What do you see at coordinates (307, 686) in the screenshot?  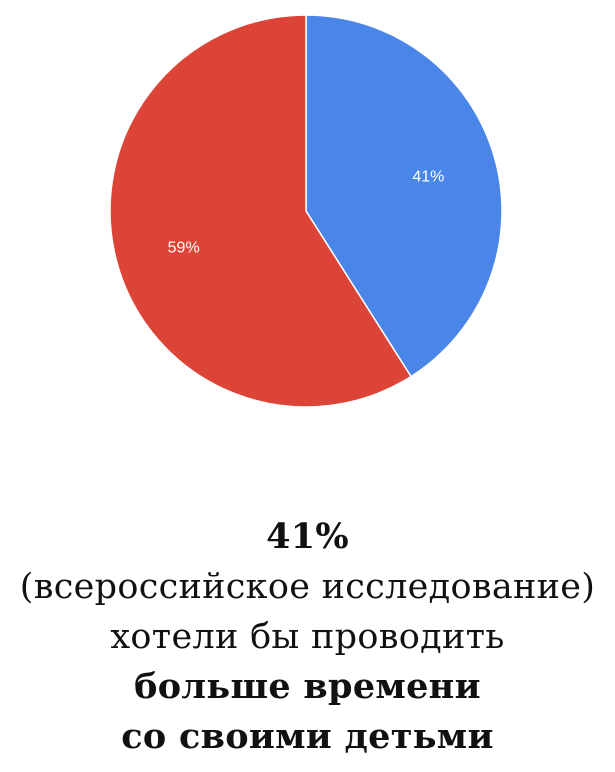 I see `caption-emphasis-1: больше времени` at bounding box center [307, 686].